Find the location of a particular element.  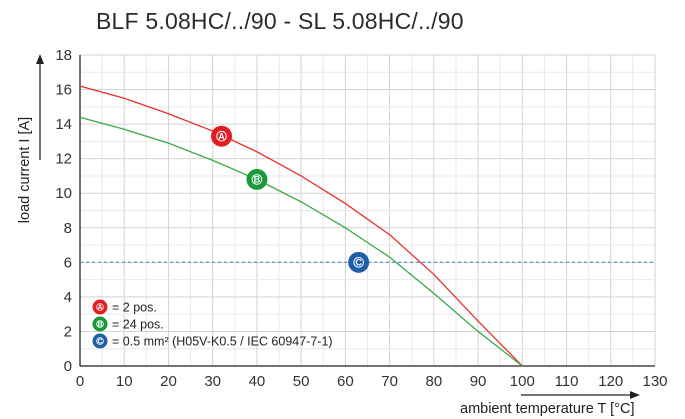

y-tick-label: 8 is located at coordinates (68, 228).